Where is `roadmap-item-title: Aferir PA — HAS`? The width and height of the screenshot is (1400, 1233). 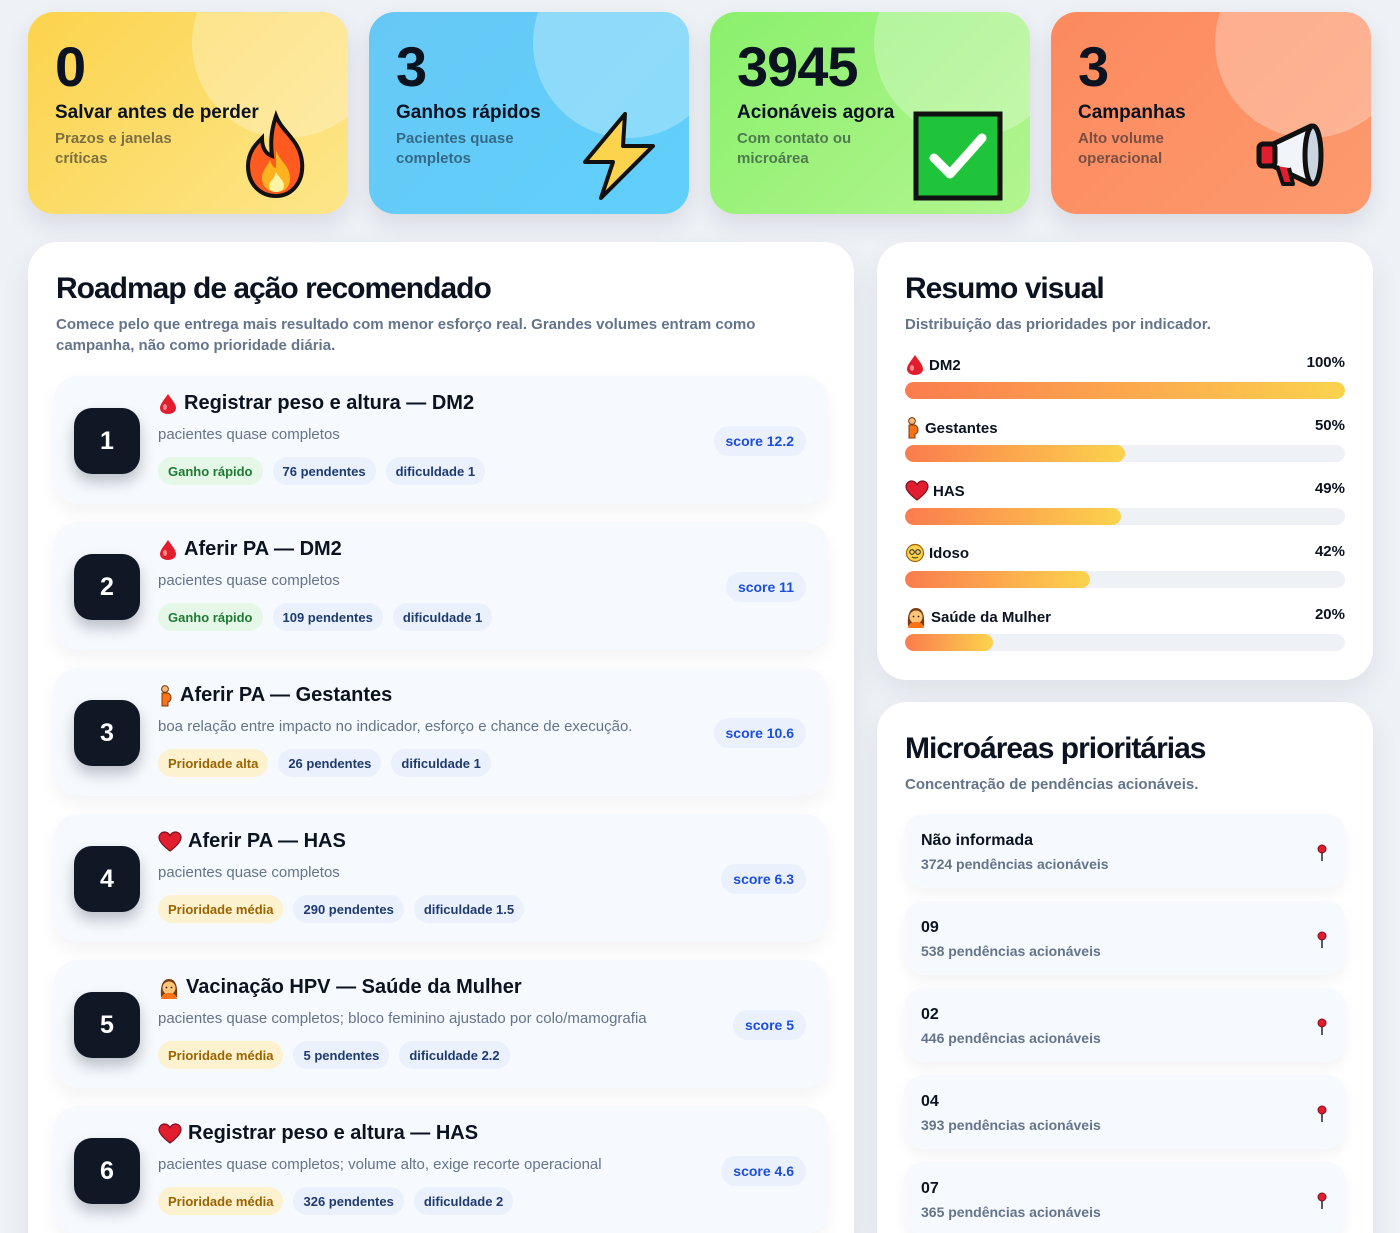
roadmap-item-title: Aferir PA — HAS is located at coordinates (252, 841).